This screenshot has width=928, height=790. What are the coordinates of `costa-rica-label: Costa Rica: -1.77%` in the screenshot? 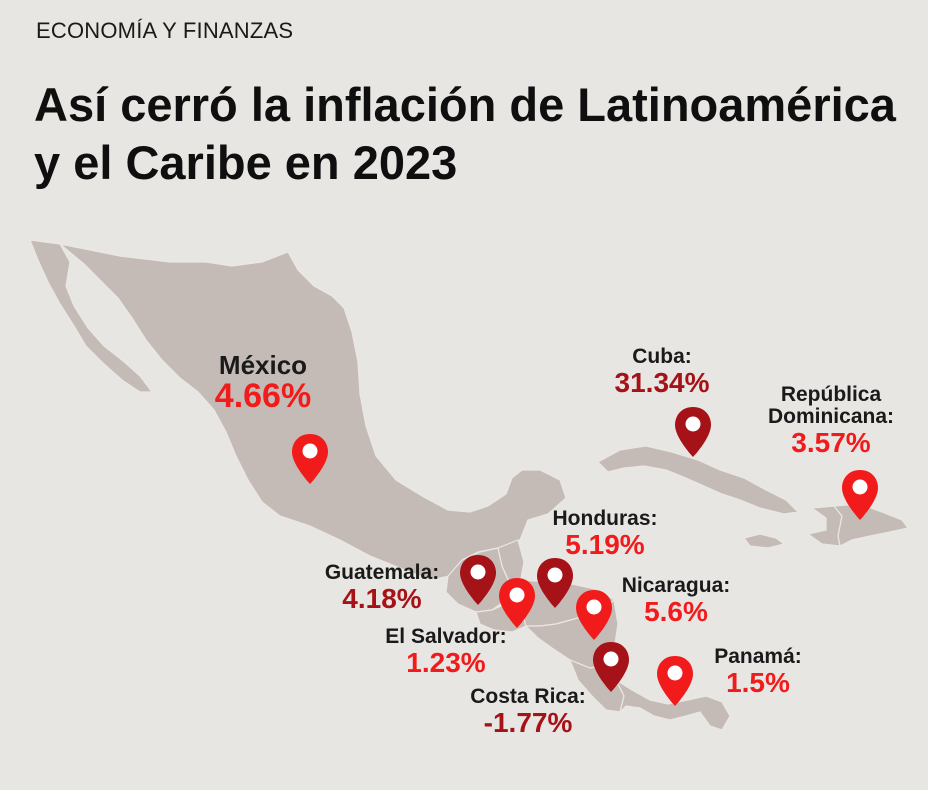 It's located at (528, 712).